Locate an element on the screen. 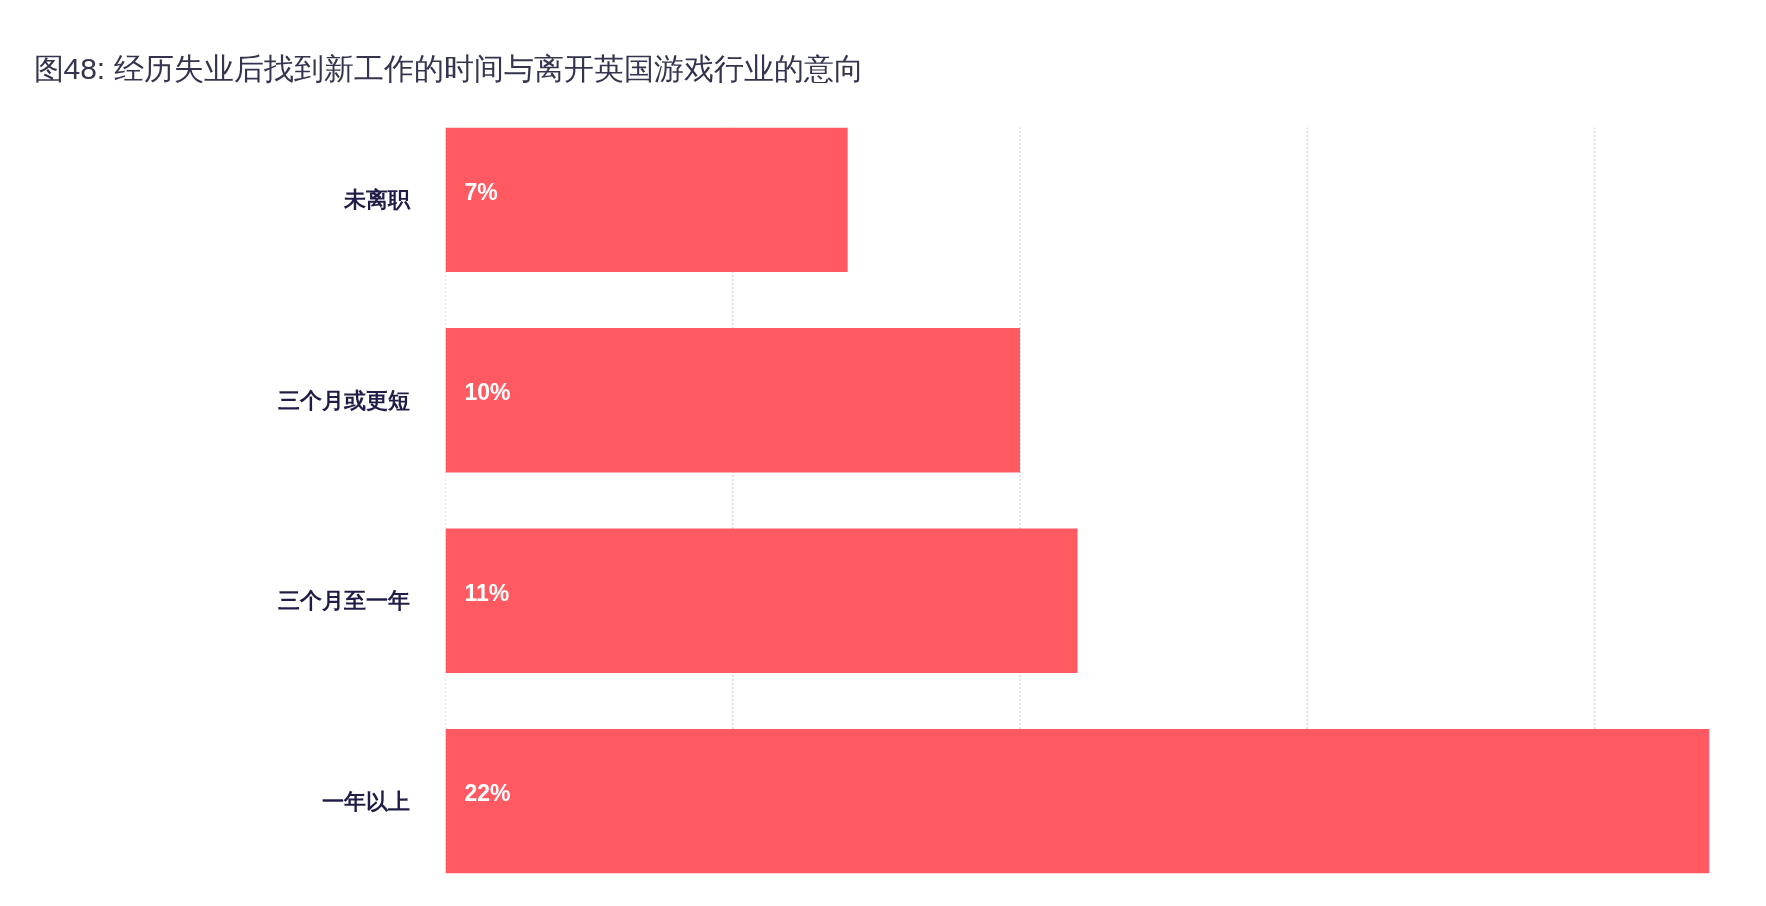 The height and width of the screenshot is (906, 1766). chart-title: 图48: 经历失业后找到新工作的时间与离开英国游戏行业的意向 is located at coordinates (448, 68).